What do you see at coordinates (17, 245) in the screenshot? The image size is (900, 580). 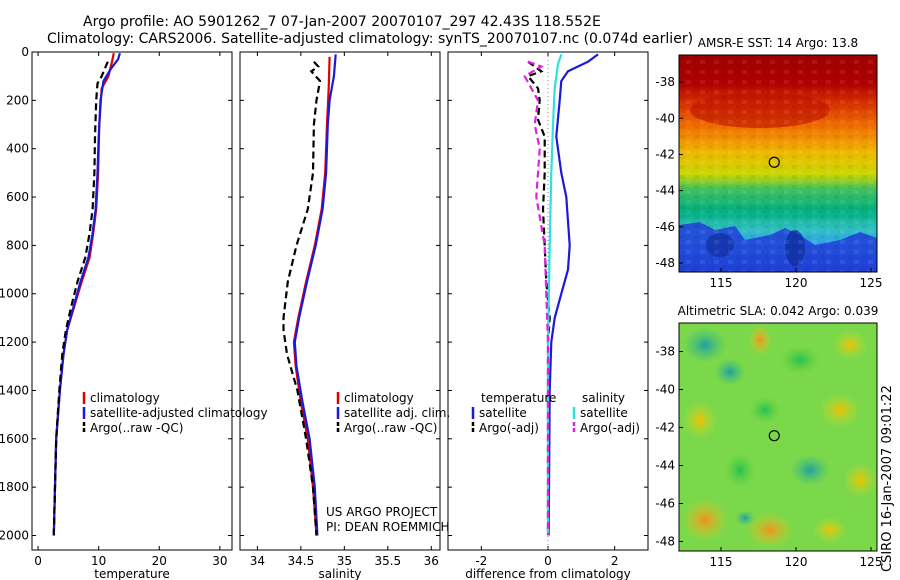 I see `y-tick-label: 800` at bounding box center [17, 245].